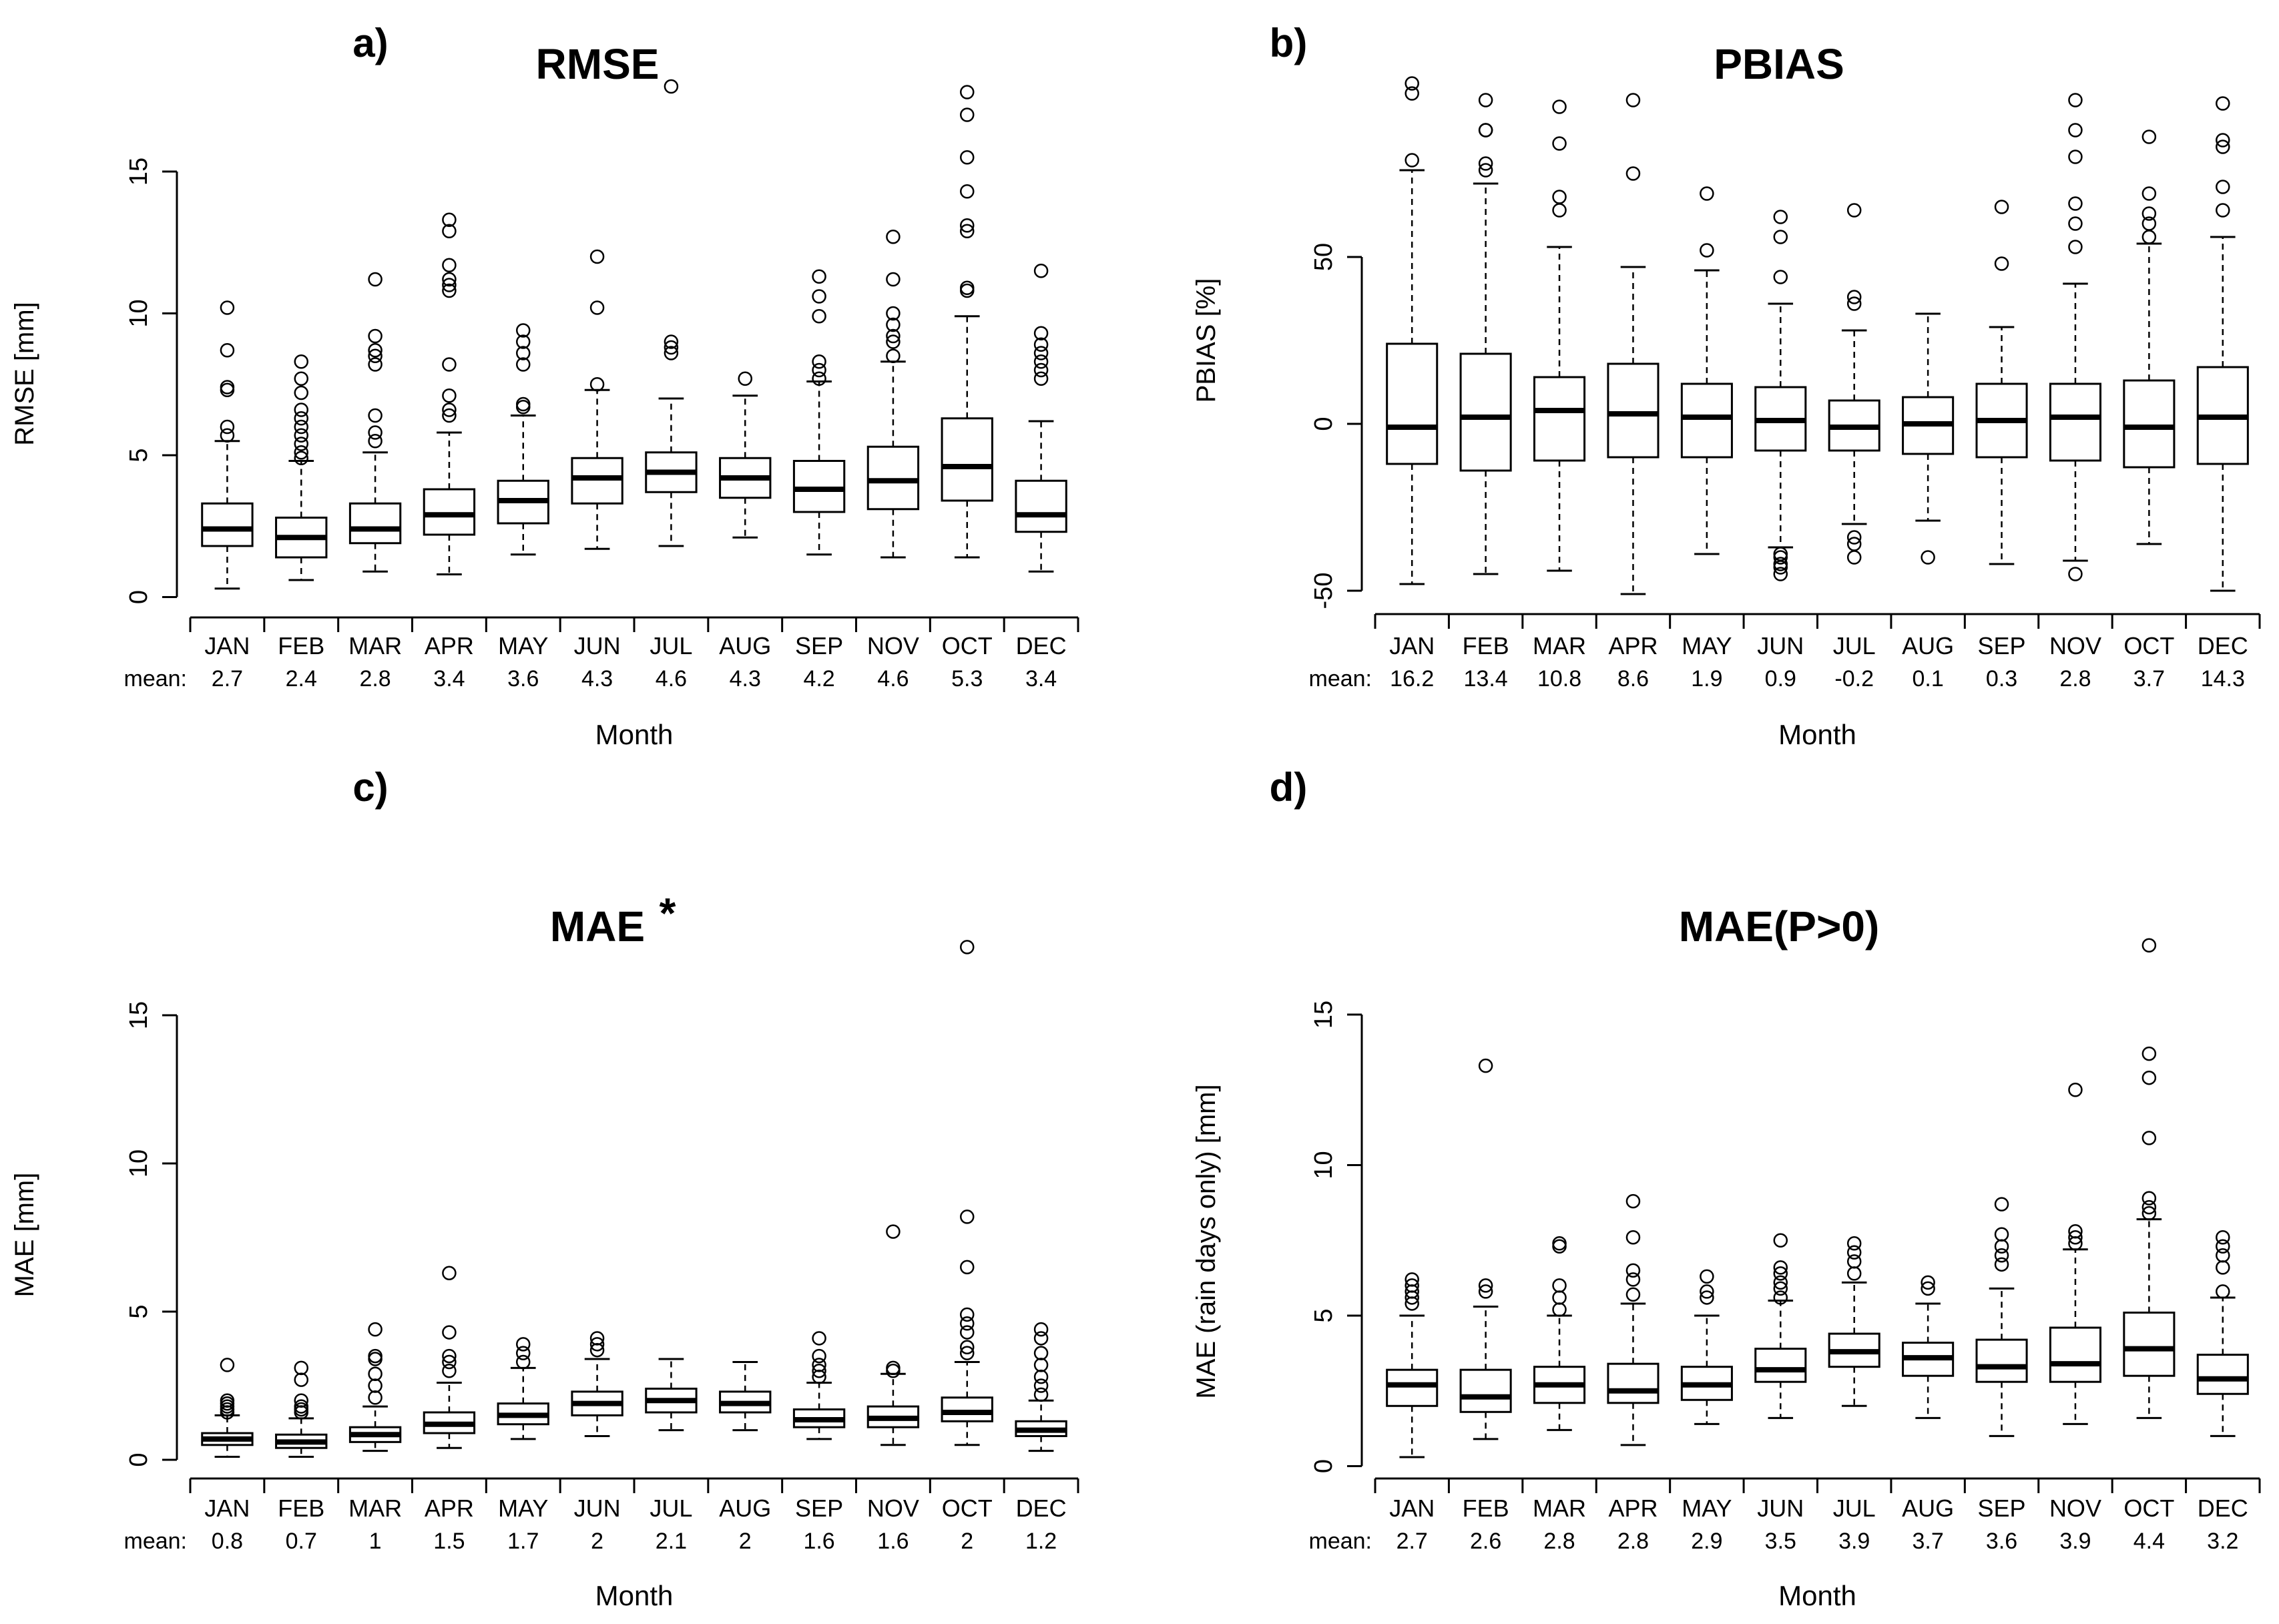  I want to click on x-tick-label: FEB, so click(1486, 1508).